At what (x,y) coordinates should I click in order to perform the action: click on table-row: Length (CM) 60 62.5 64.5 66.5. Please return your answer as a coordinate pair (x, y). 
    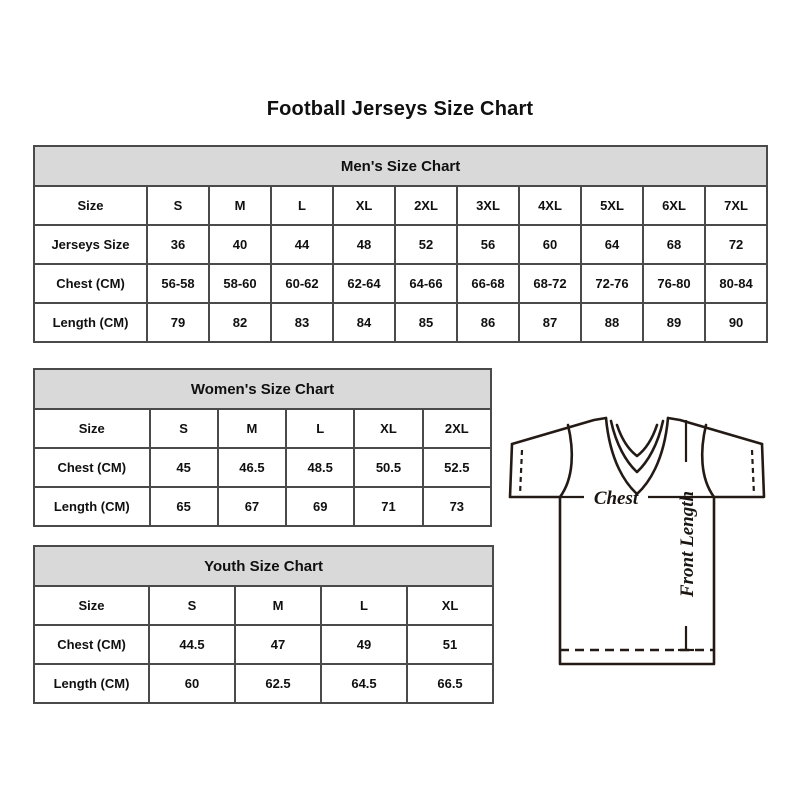
    Looking at the image, I should click on (264, 683).